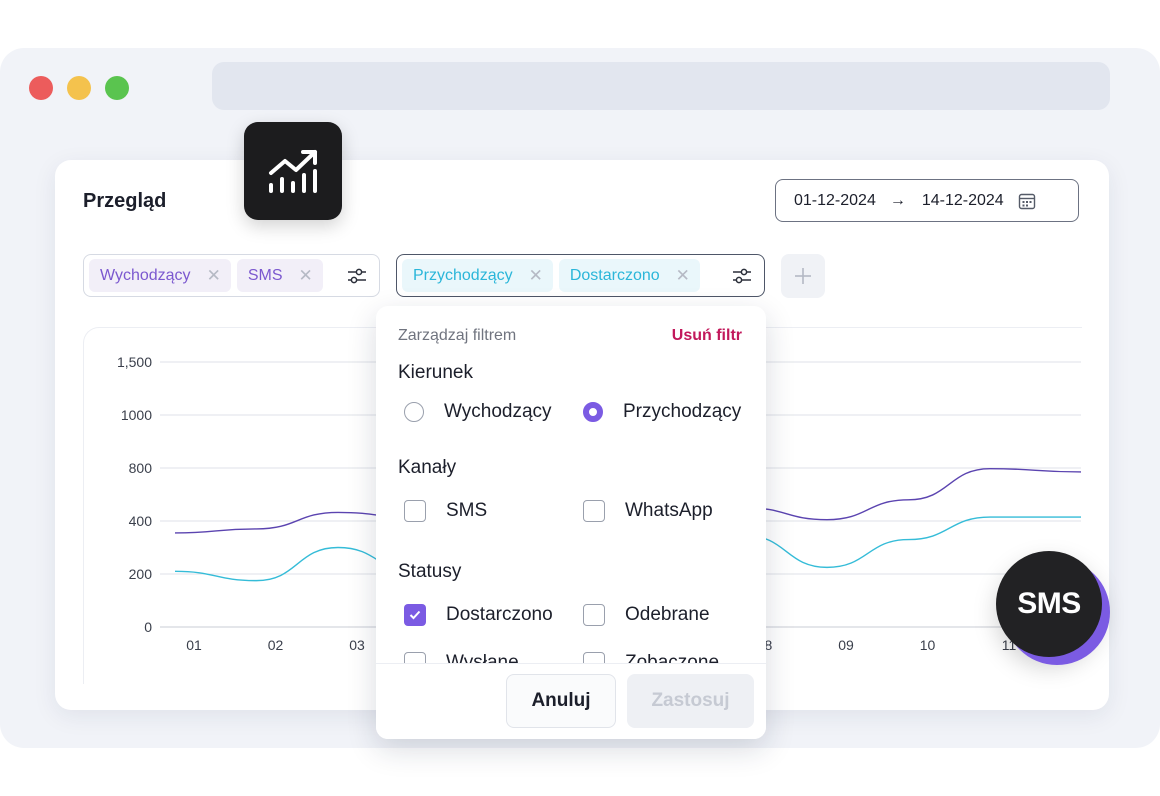 The image size is (1160, 796). I want to click on channels-heading: Kanały, so click(427, 467).